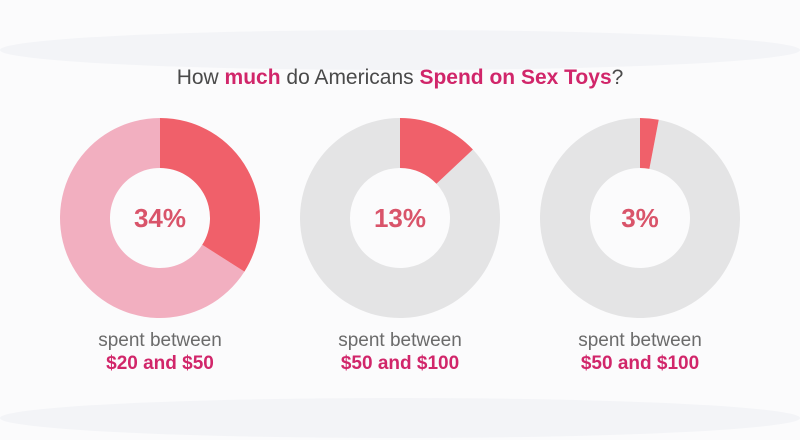 This screenshot has width=800, height=440. Describe the element at coordinates (350, 77) in the screenshot. I see `title-text: do Americans` at that location.